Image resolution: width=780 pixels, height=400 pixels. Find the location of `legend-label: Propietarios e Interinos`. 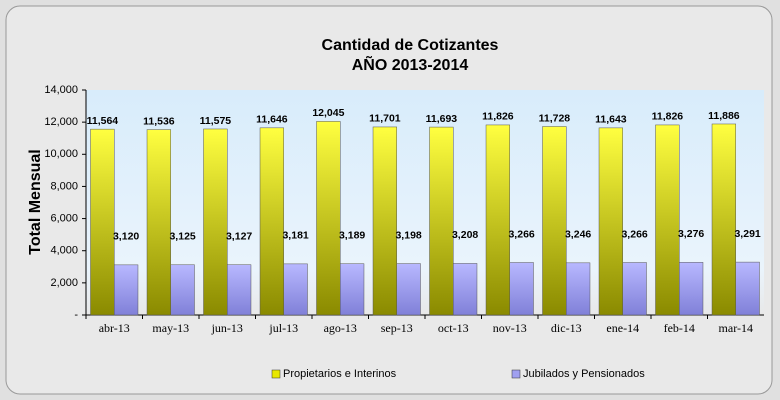

legend-label: Propietarios e Interinos is located at coordinates (340, 374).